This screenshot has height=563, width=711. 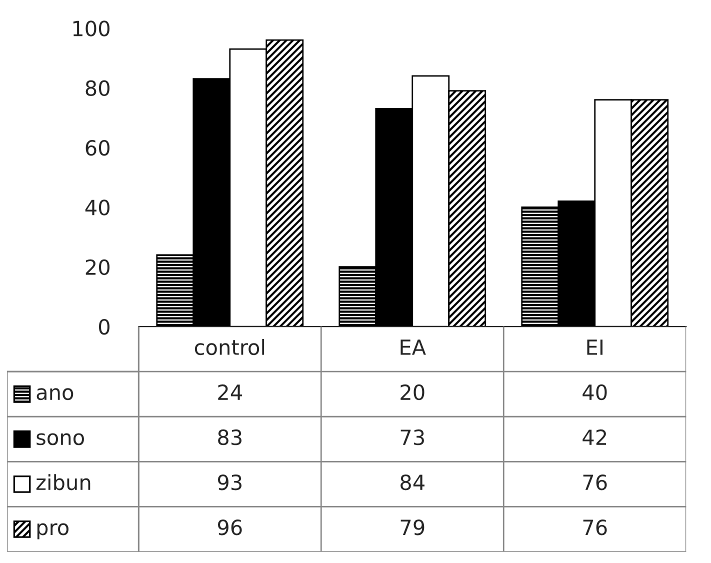 What do you see at coordinates (230, 528) in the screenshot?
I see `data-label: 96` at bounding box center [230, 528].